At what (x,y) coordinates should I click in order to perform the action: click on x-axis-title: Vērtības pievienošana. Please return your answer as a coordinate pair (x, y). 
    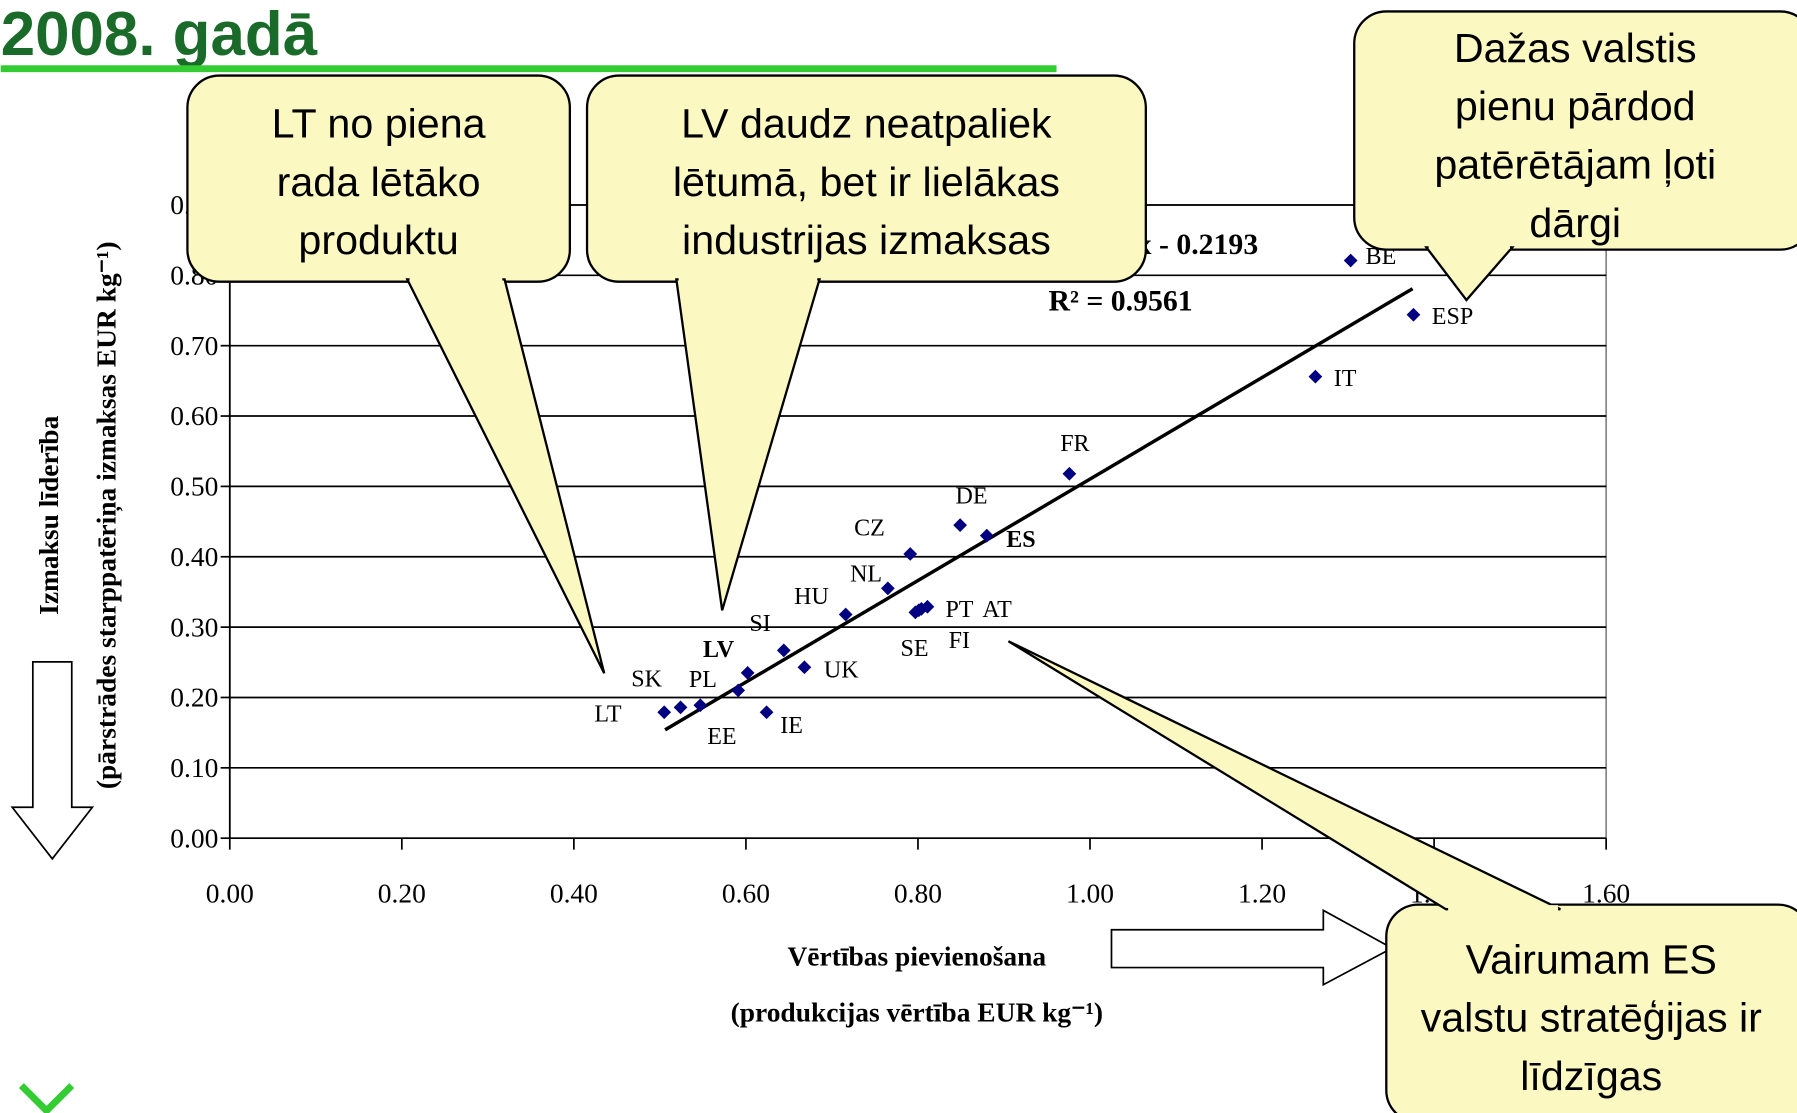
    Looking at the image, I should click on (916, 956).